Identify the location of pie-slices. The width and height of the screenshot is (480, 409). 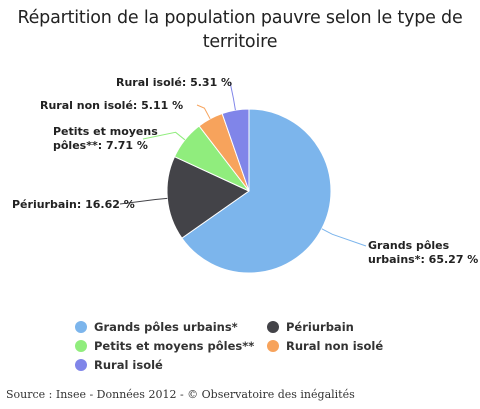
(249, 191).